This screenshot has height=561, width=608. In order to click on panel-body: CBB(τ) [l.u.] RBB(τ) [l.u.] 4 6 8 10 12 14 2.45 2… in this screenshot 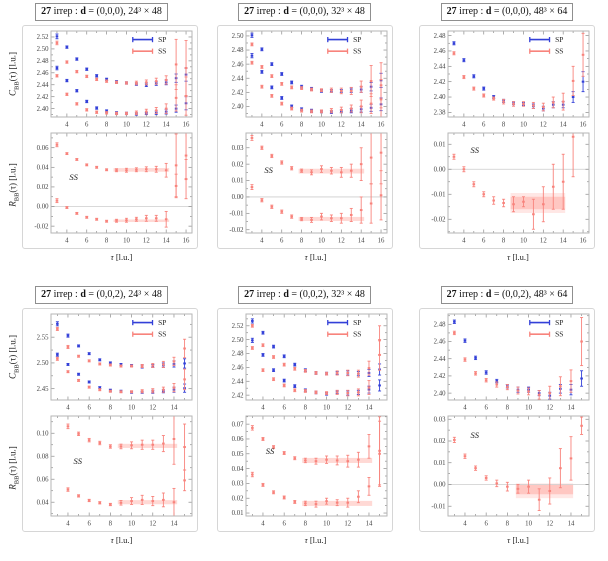, I will do `click(101, 420)`.